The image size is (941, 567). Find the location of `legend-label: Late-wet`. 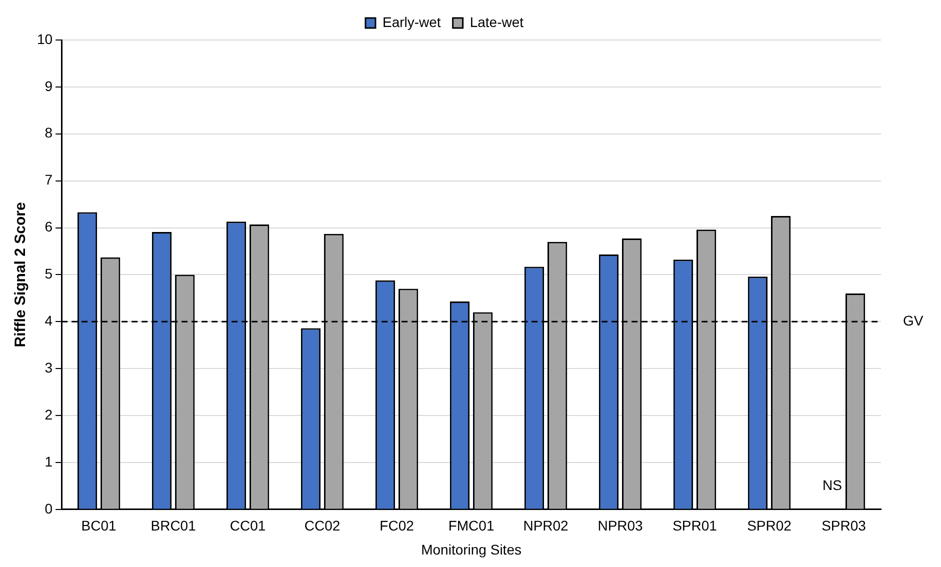

legend-label: Late-wet is located at coordinates (497, 22).